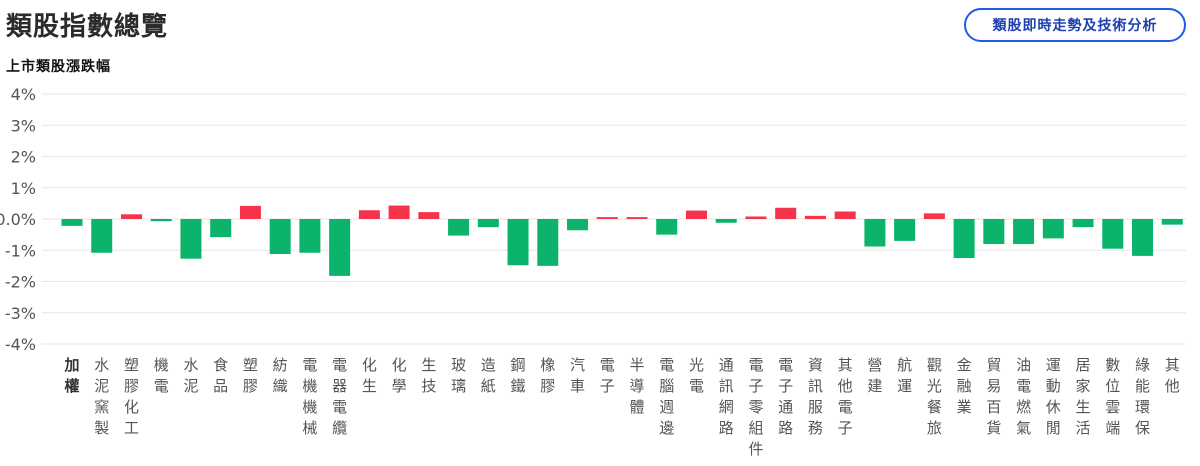  What do you see at coordinates (458, 375) in the screenshot?
I see `x-tick-label: 玻璃` at bounding box center [458, 375].